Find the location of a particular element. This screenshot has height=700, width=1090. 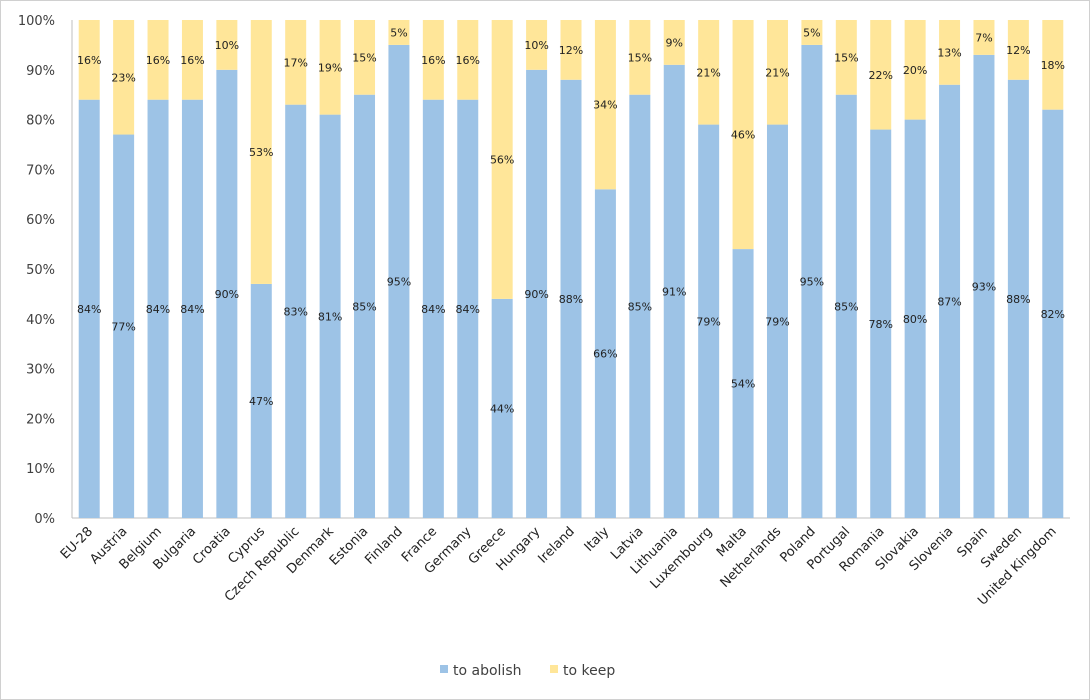

data-label: 12% is located at coordinates (571, 50).